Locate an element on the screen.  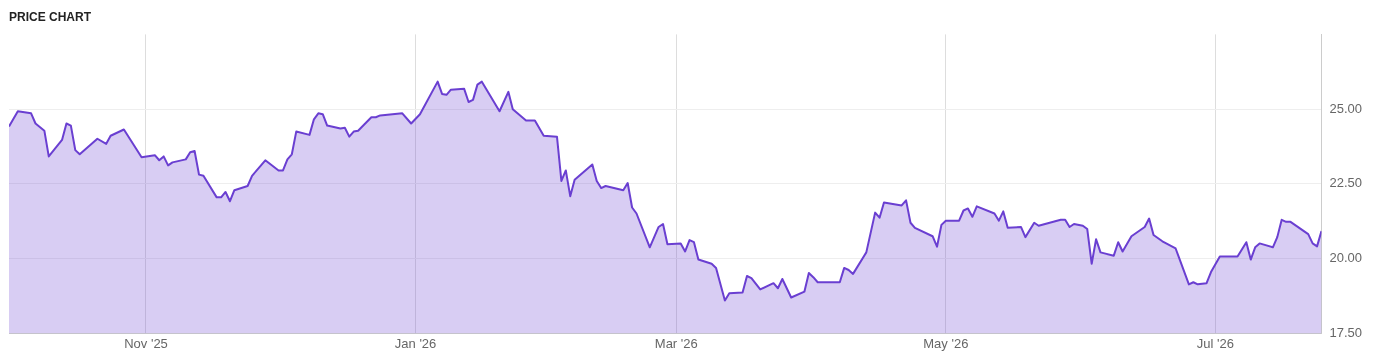
x-tick-label: May '26 is located at coordinates (946, 343).